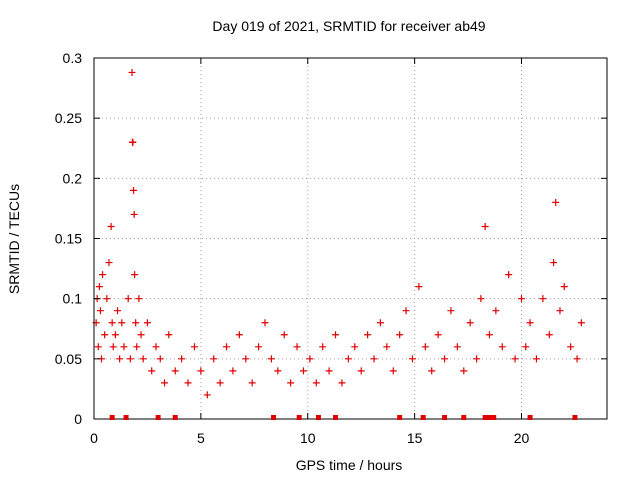 This screenshot has height=480, width=640. What do you see at coordinates (94, 438) in the screenshot?
I see `x-tick-label: 0` at bounding box center [94, 438].